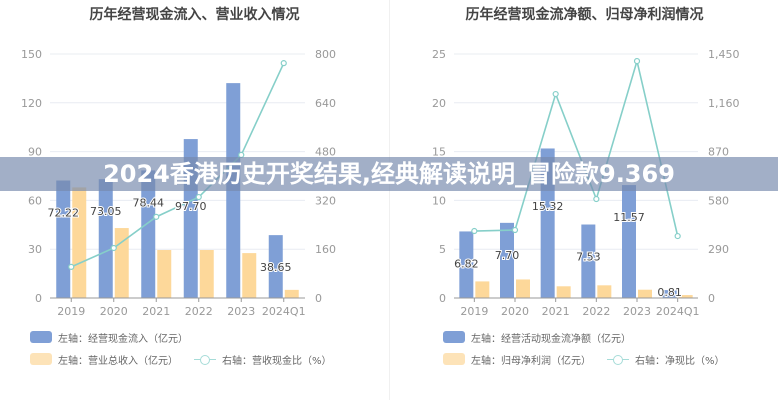 The height and width of the screenshot is (400, 778). I want to click on banner-text: 2024香港历史开奖结果,经典解读说明_冒险款9.369, so click(389, 174).